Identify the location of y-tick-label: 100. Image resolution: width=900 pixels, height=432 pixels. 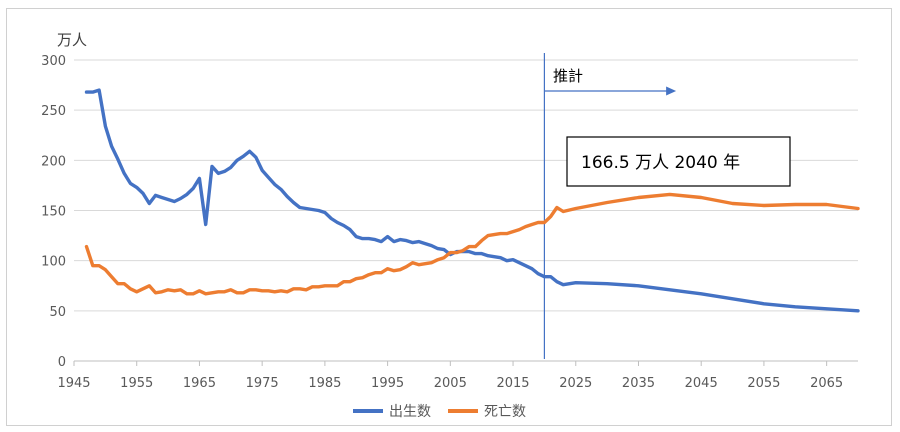
(53, 262).